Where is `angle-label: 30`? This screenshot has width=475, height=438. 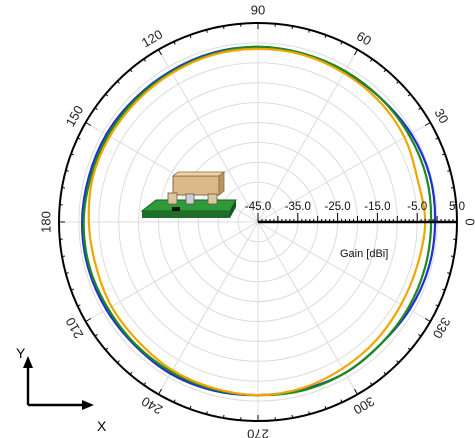
angle-label: 30 is located at coordinates (441, 116).